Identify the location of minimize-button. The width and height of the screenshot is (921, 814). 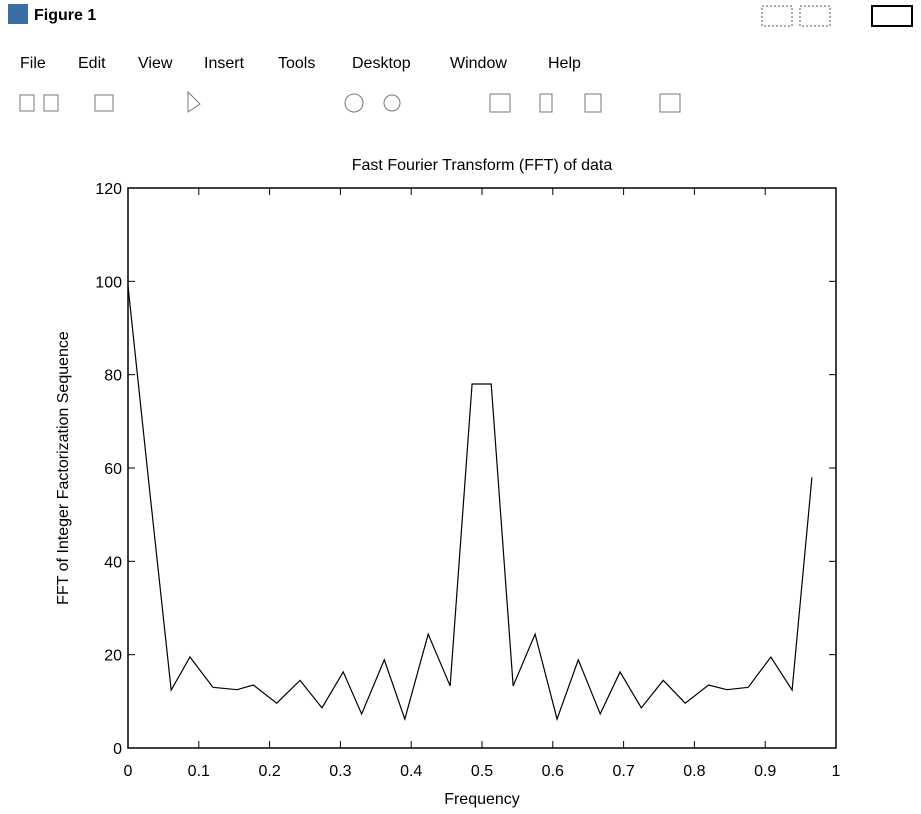
(777, 16).